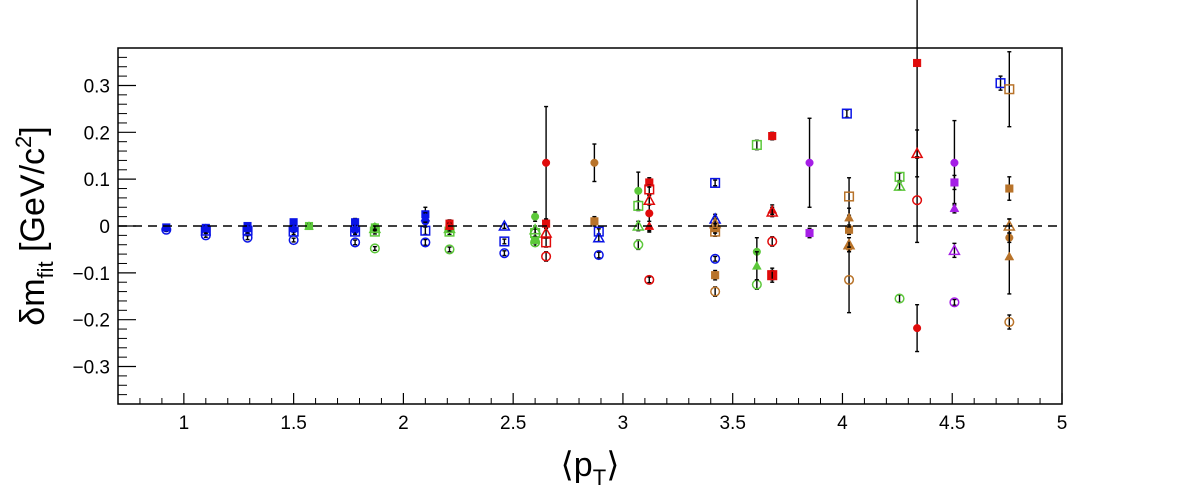 The image size is (1181, 498). Describe the element at coordinates (535, 217) in the screenshot. I see `data-point-green-filled-circle` at that location.